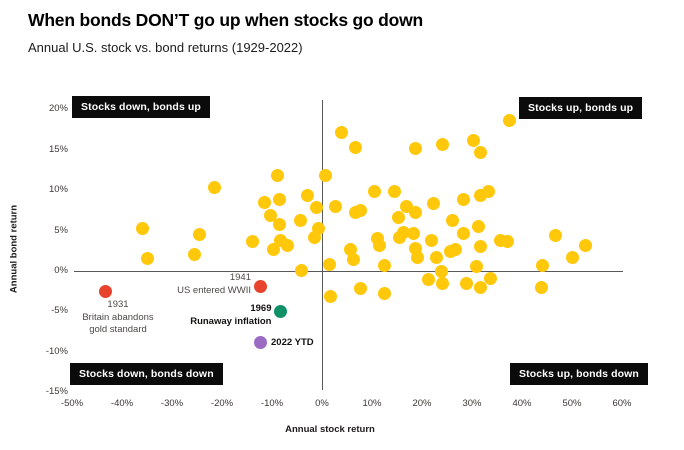 The height and width of the screenshot is (450, 684). I want to click on x-tick-label: -40%, so click(122, 403).